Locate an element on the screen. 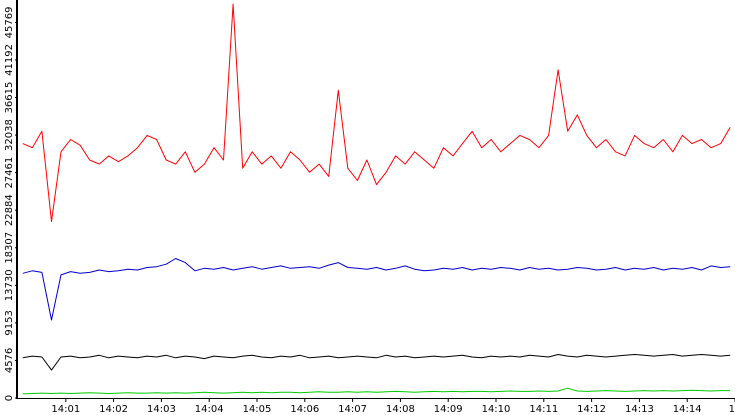 This screenshot has width=735, height=415. y-tick-label: 45769 is located at coordinates (9, 23).